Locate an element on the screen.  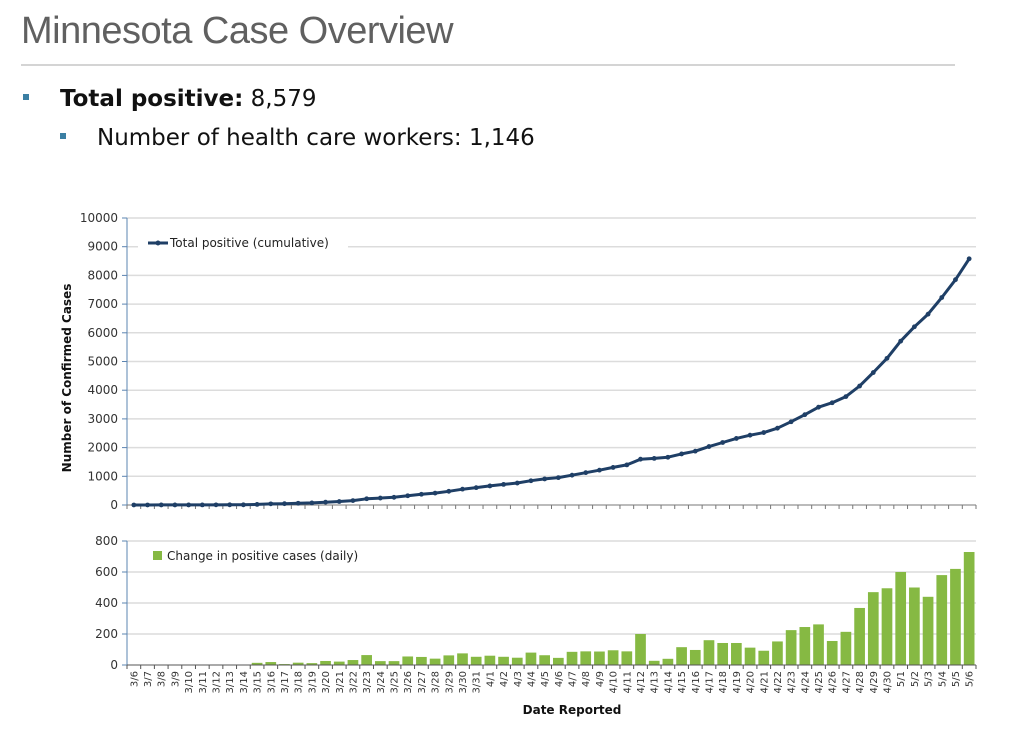
x-tick-label: 4/30 is located at coordinates (887, 682).